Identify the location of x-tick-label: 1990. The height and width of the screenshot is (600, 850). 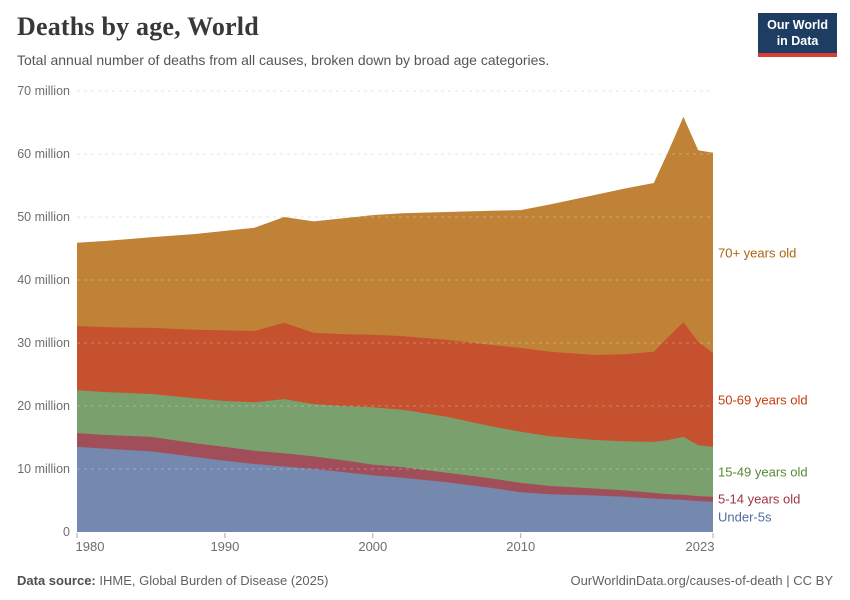
(225, 546).